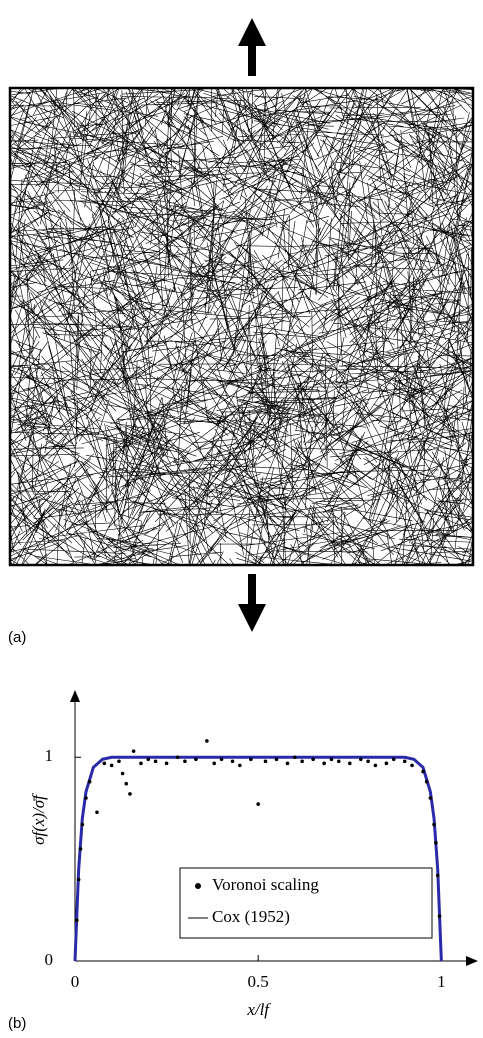 The height and width of the screenshot is (1038, 483). Describe the element at coordinates (306, 903) in the screenshot. I see `legend-box` at that location.